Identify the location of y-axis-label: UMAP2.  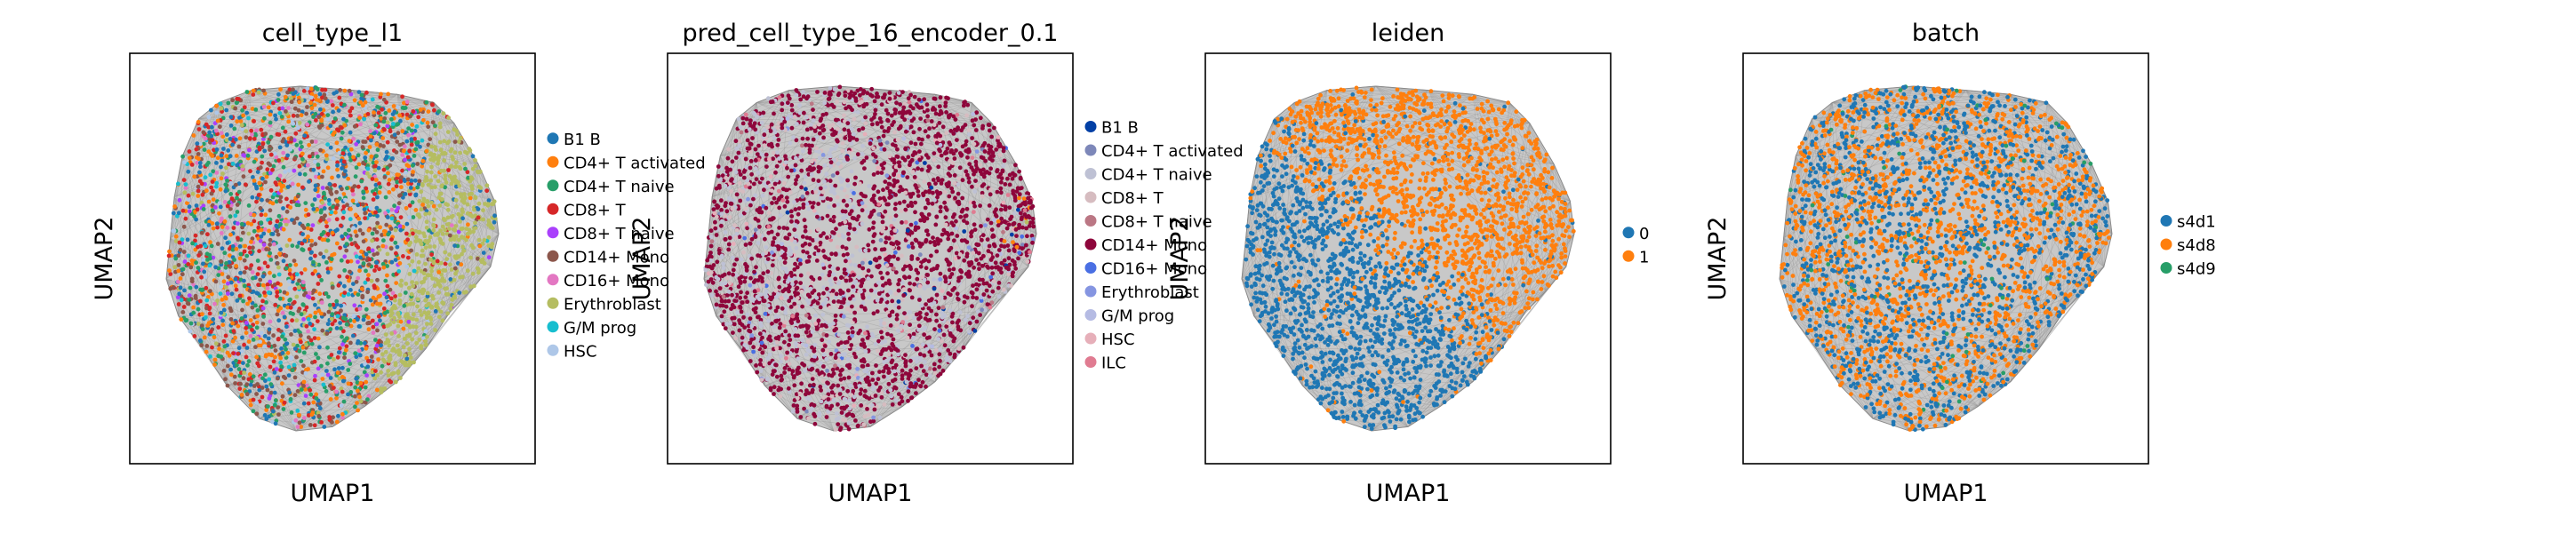
(104, 259).